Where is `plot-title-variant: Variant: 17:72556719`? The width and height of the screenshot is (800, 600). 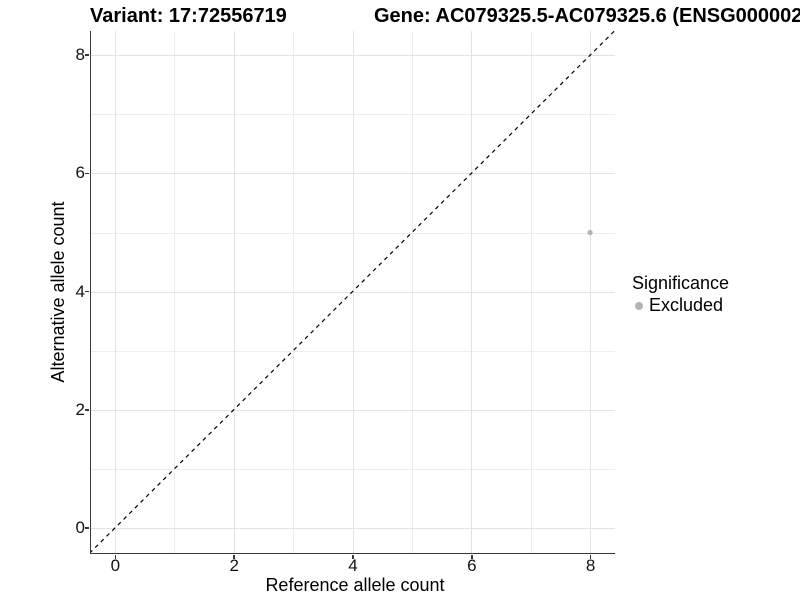
plot-title-variant: Variant: 17:72556719 is located at coordinates (188, 16).